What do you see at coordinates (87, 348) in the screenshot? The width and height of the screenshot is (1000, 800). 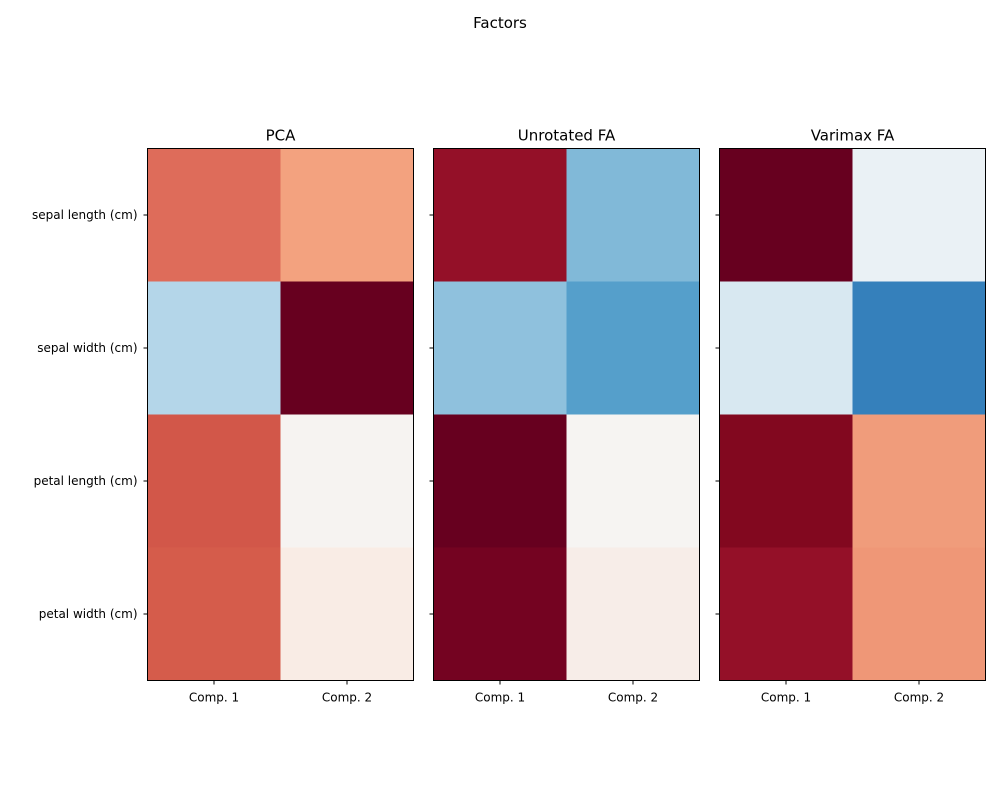 I see `y-tick-label: sepal width (cm)` at bounding box center [87, 348].